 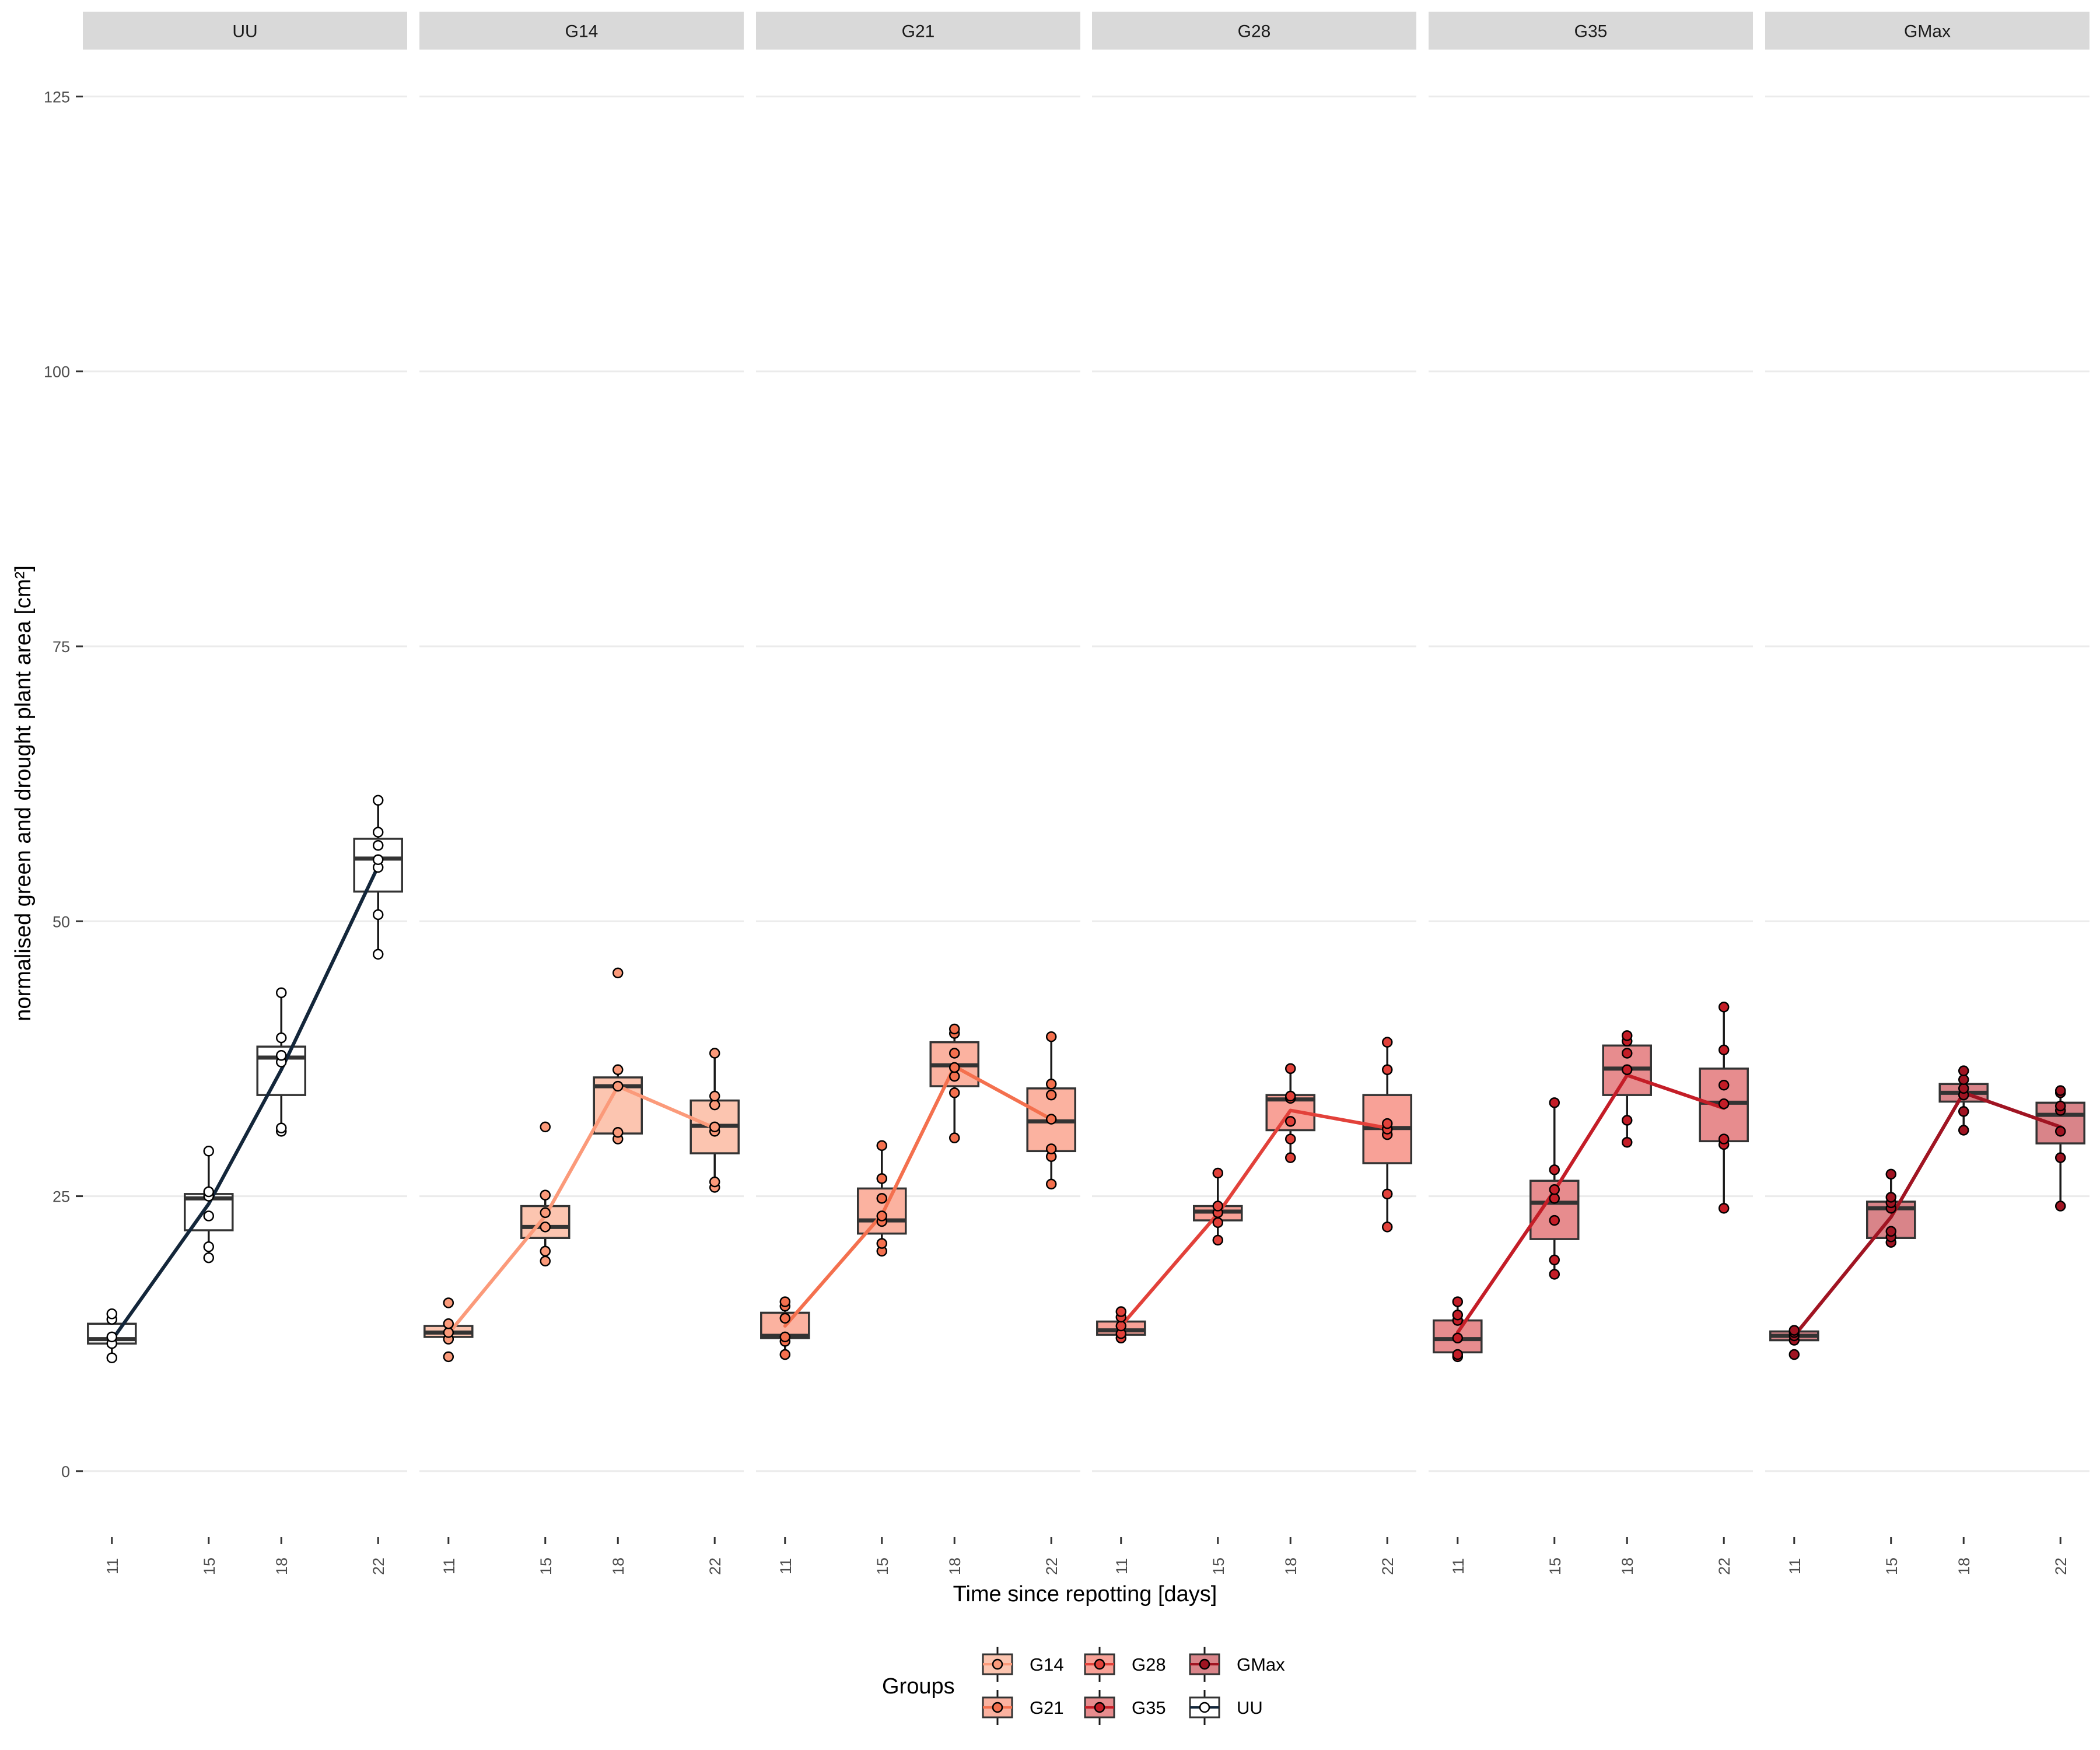 I want to click on x-axis-title: Time since repotting [days], so click(x=1085, y=1594).